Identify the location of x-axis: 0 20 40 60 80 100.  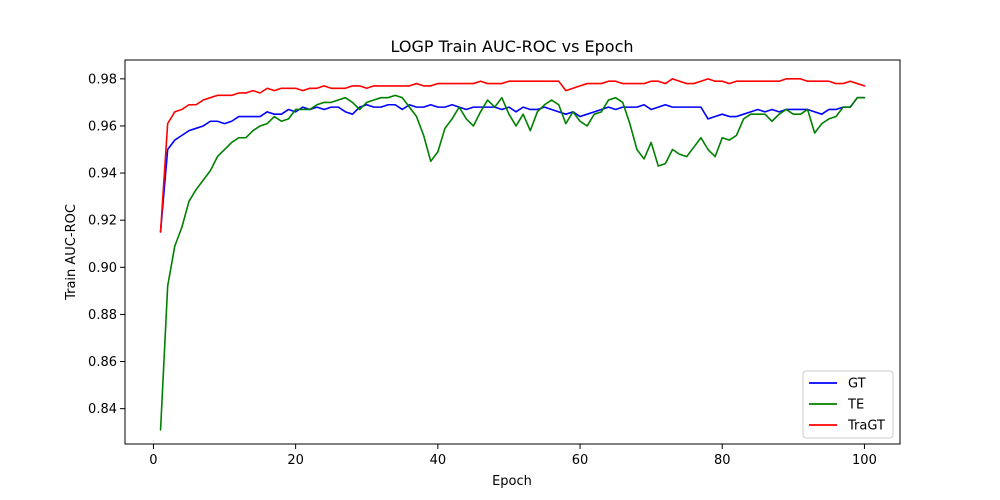
(513, 456).